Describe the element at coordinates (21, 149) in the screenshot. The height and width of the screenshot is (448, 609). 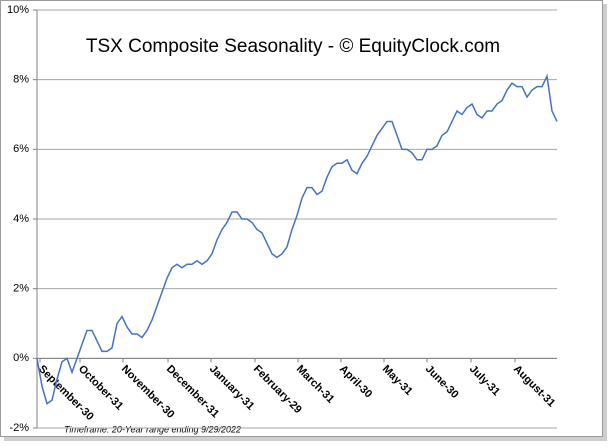
I see `y-tick-label: 6%` at that location.